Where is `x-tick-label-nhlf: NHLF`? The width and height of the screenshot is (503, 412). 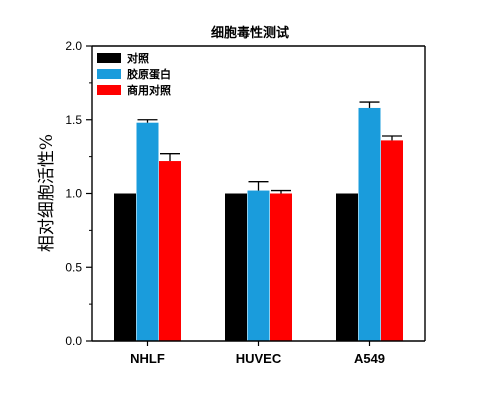 x-tick-label-nhlf: NHLF is located at coordinates (147, 358).